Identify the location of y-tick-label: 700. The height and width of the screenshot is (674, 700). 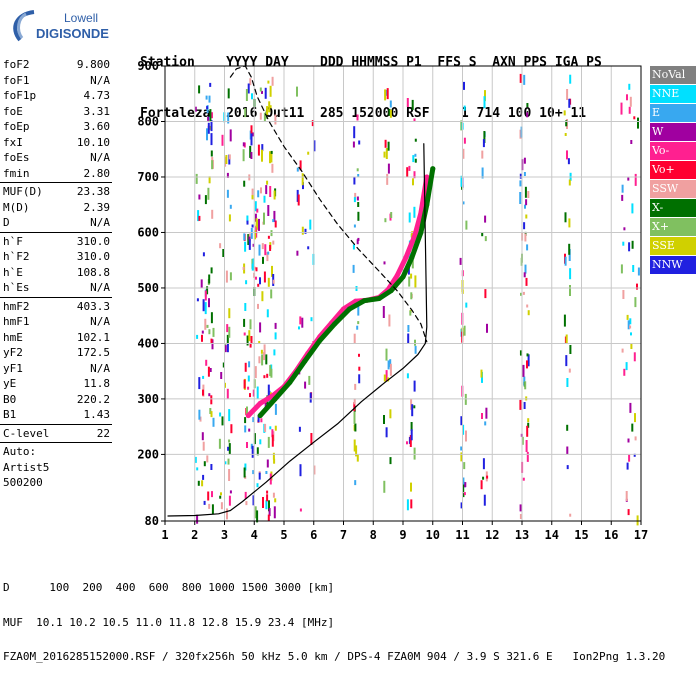
(148, 177).